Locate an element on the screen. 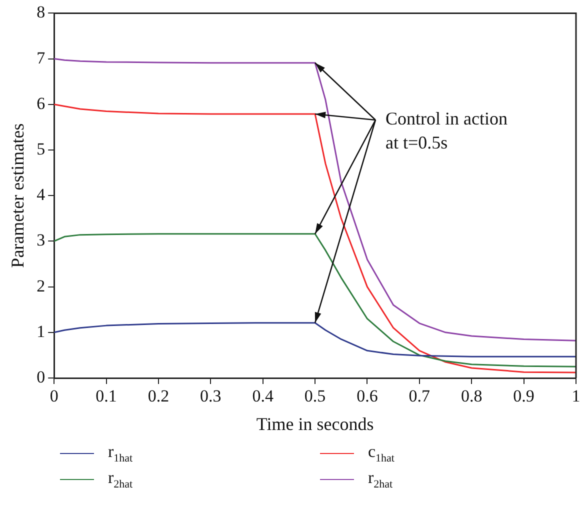 Image resolution: width=588 pixels, height=517 pixels. x-tick-label: 0.4 is located at coordinates (263, 396).